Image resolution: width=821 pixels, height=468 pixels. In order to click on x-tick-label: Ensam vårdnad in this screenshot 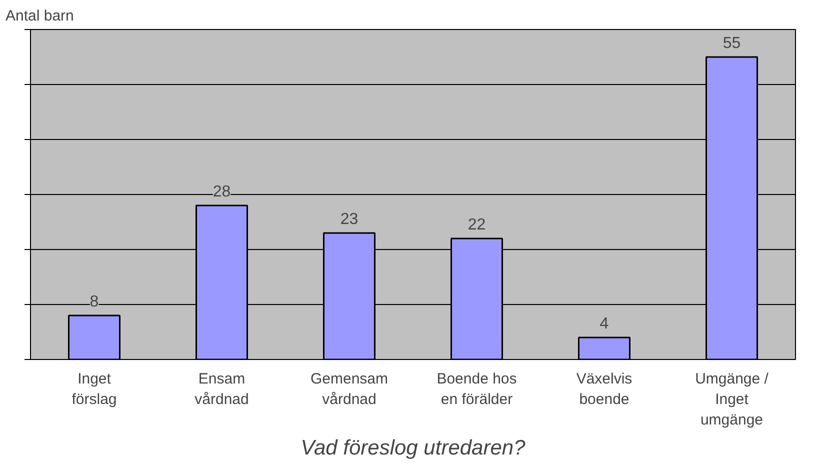, I will do `click(221, 389)`.